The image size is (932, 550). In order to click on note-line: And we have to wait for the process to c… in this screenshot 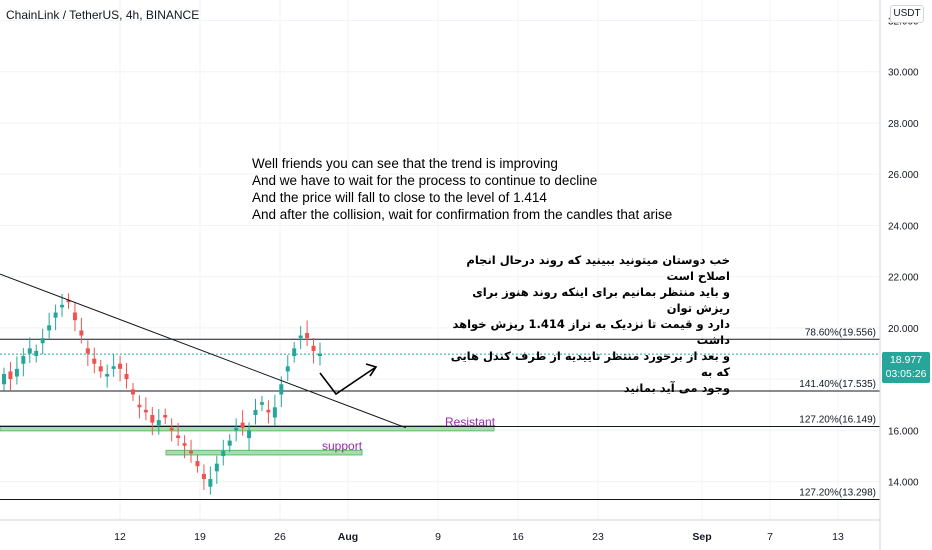, I will do `click(425, 180)`.